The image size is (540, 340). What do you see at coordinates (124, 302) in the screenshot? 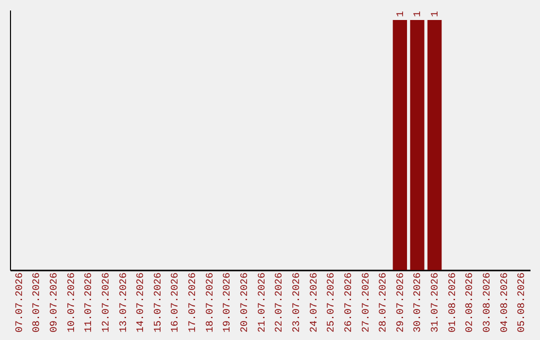
I see `x-tick-label: 13.07.2026` at bounding box center [124, 302].